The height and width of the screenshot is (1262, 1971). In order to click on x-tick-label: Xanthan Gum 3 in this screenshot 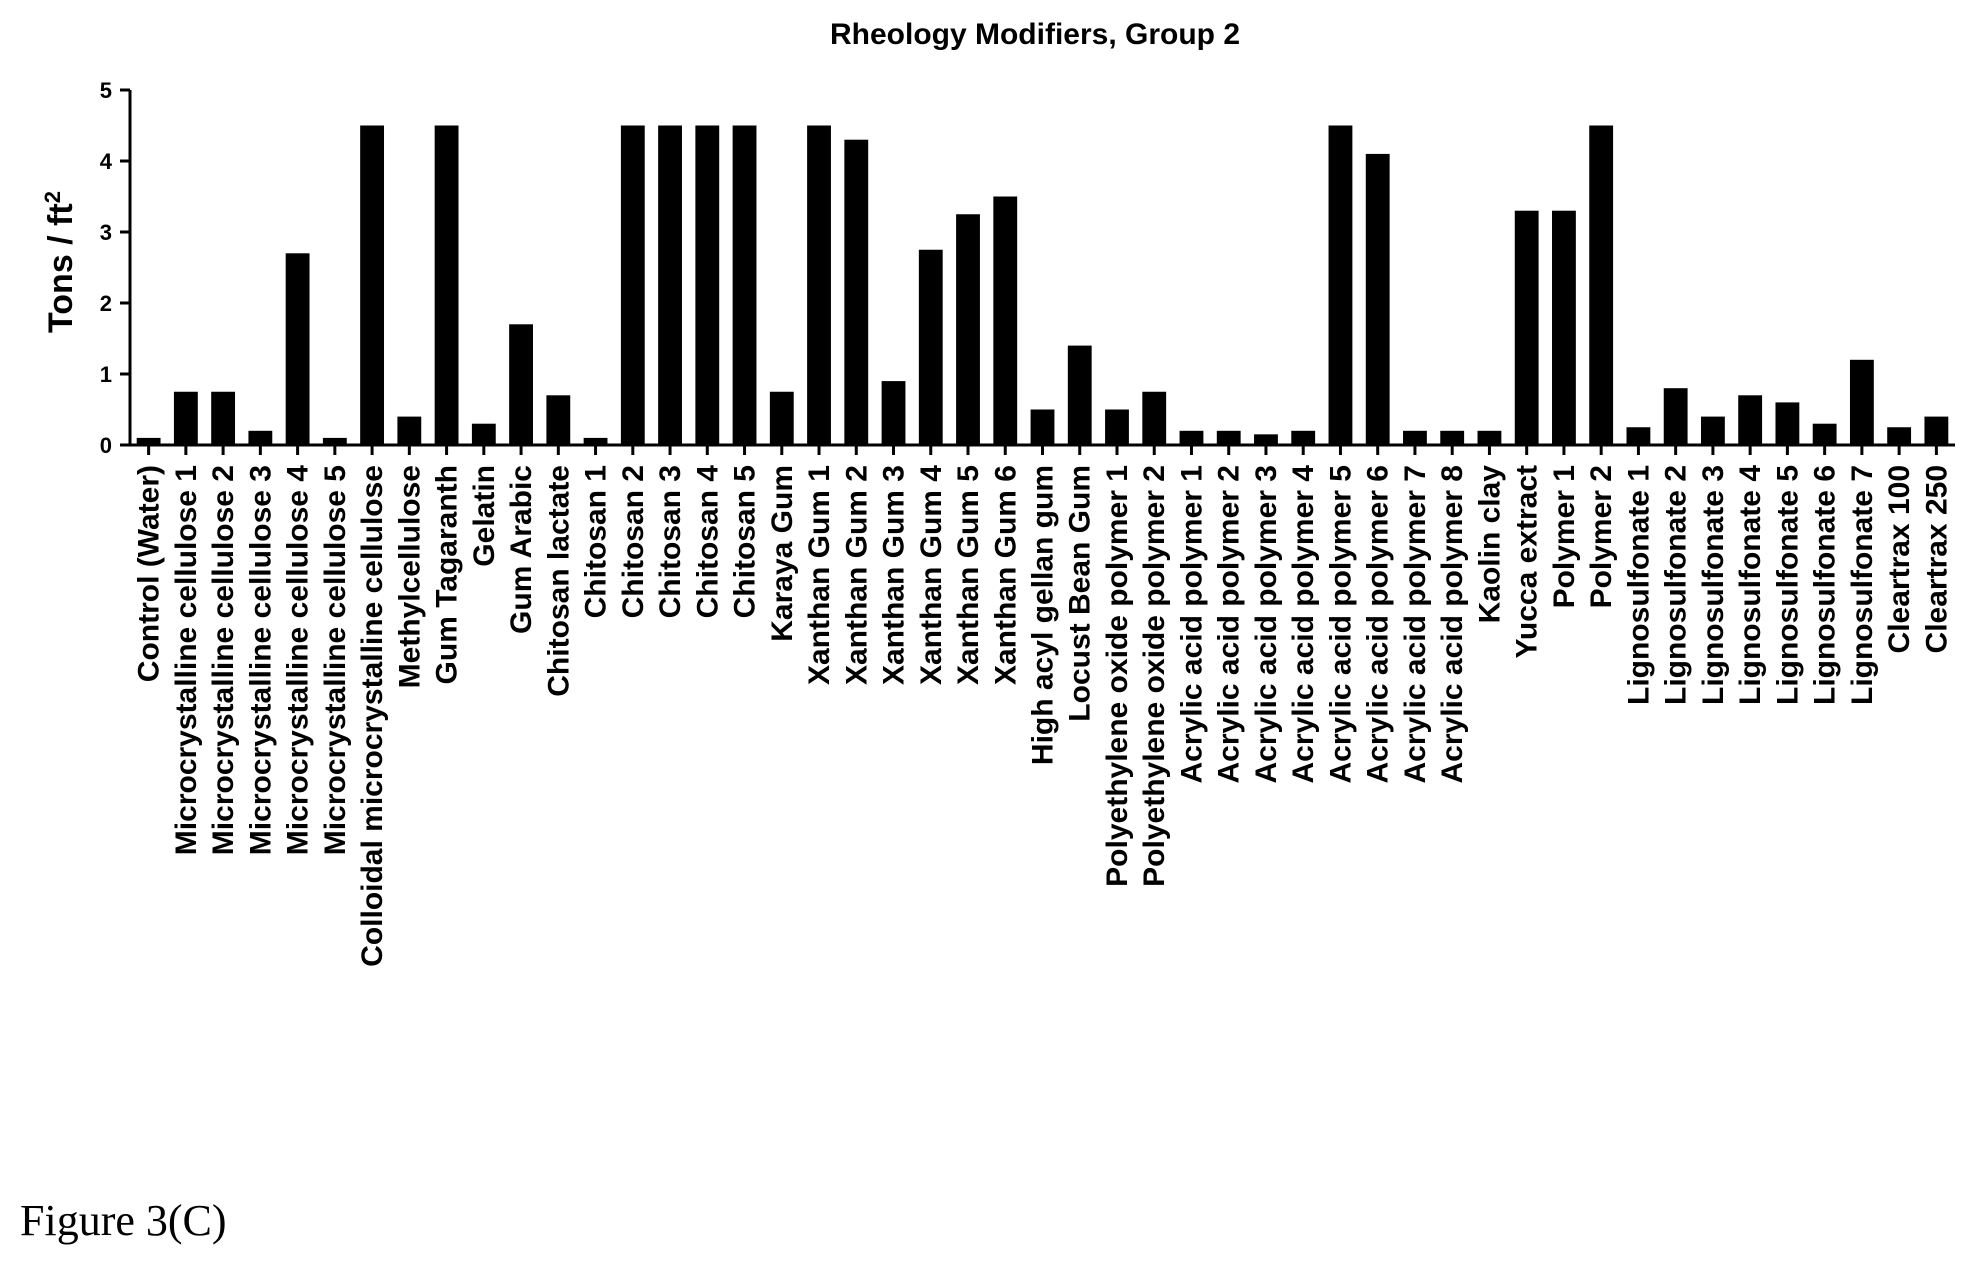, I will do `click(894, 575)`.